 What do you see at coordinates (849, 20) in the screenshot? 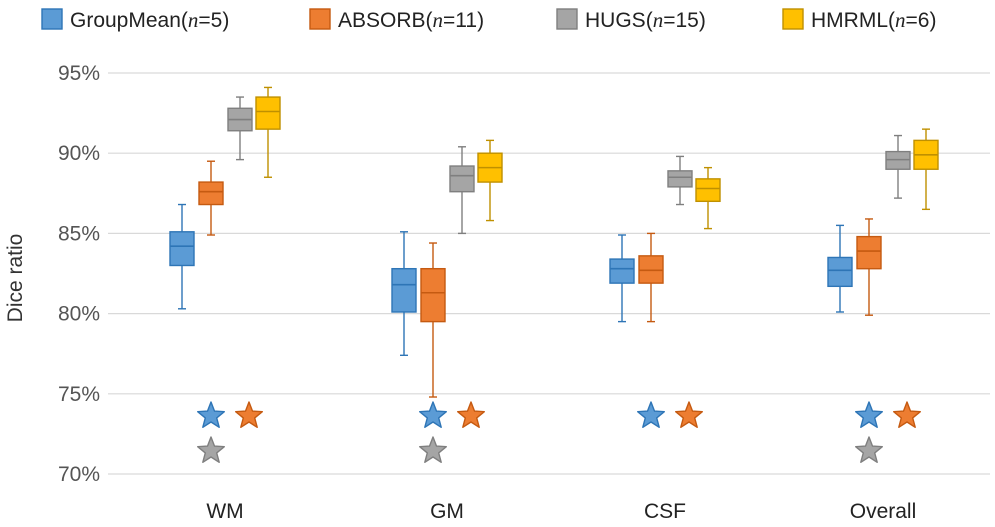
I see `legend-series-name: HMRML` at bounding box center [849, 20].